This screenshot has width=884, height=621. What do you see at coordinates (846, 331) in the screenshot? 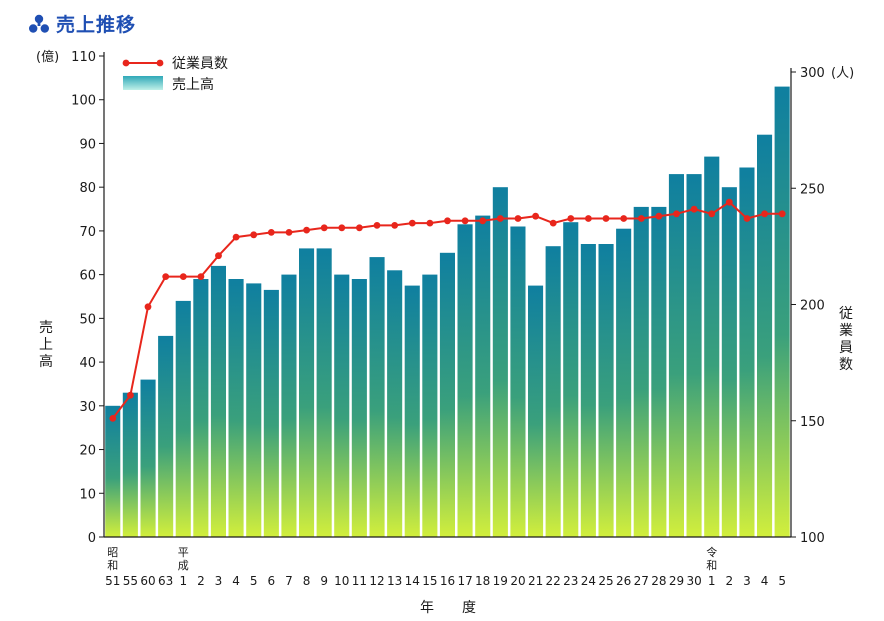
I see `right-axis-label-char-1: 業` at bounding box center [846, 331].